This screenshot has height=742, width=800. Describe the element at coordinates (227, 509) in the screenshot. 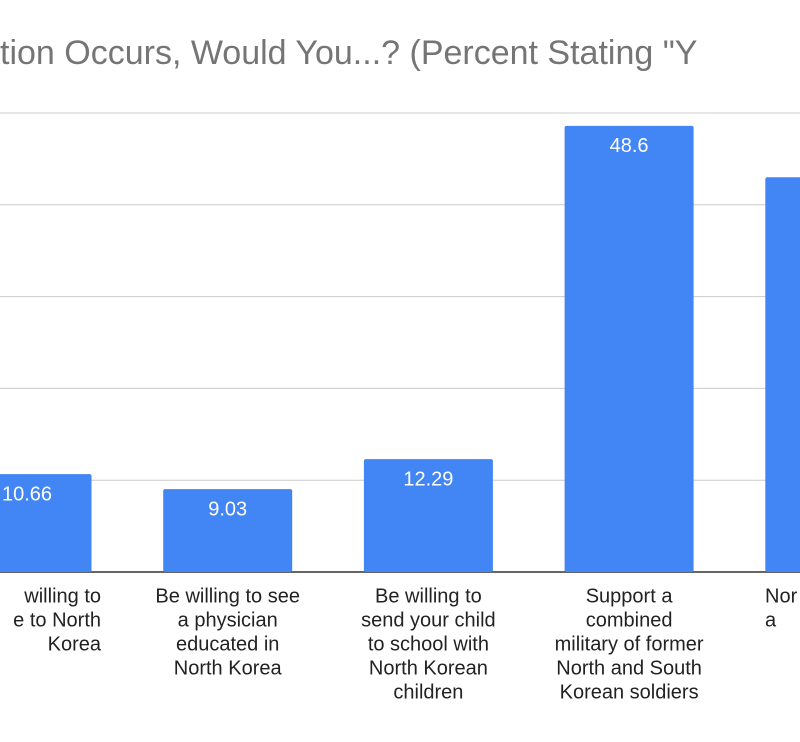

I see `value-label: 9.03` at that location.